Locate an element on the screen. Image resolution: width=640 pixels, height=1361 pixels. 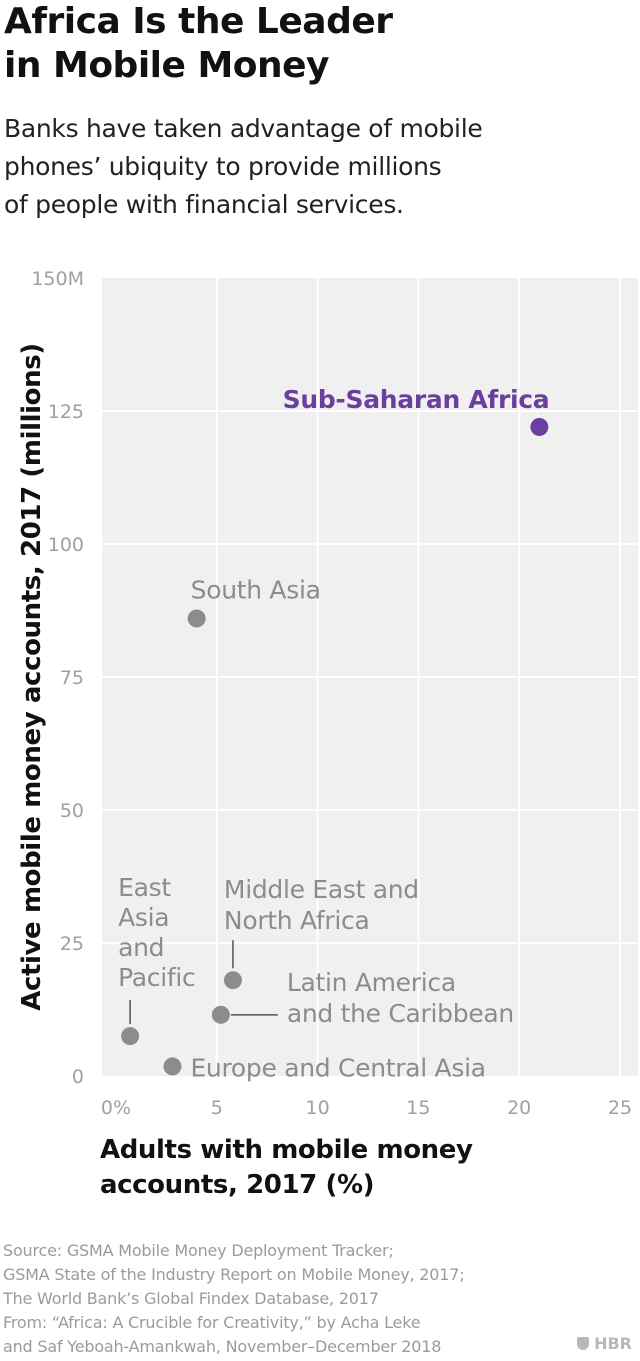
point-label: South Asia is located at coordinates (256, 589).